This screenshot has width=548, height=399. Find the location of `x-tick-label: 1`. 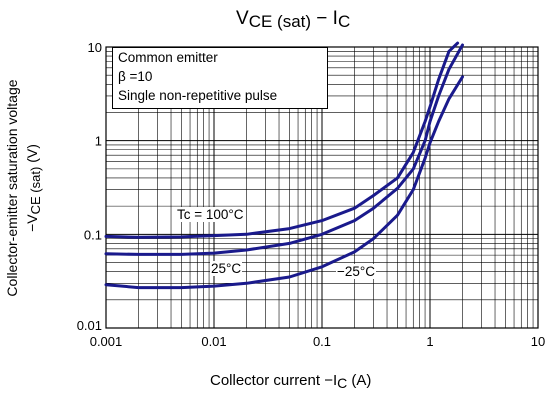

x-tick-label: 1 is located at coordinates (429, 341).